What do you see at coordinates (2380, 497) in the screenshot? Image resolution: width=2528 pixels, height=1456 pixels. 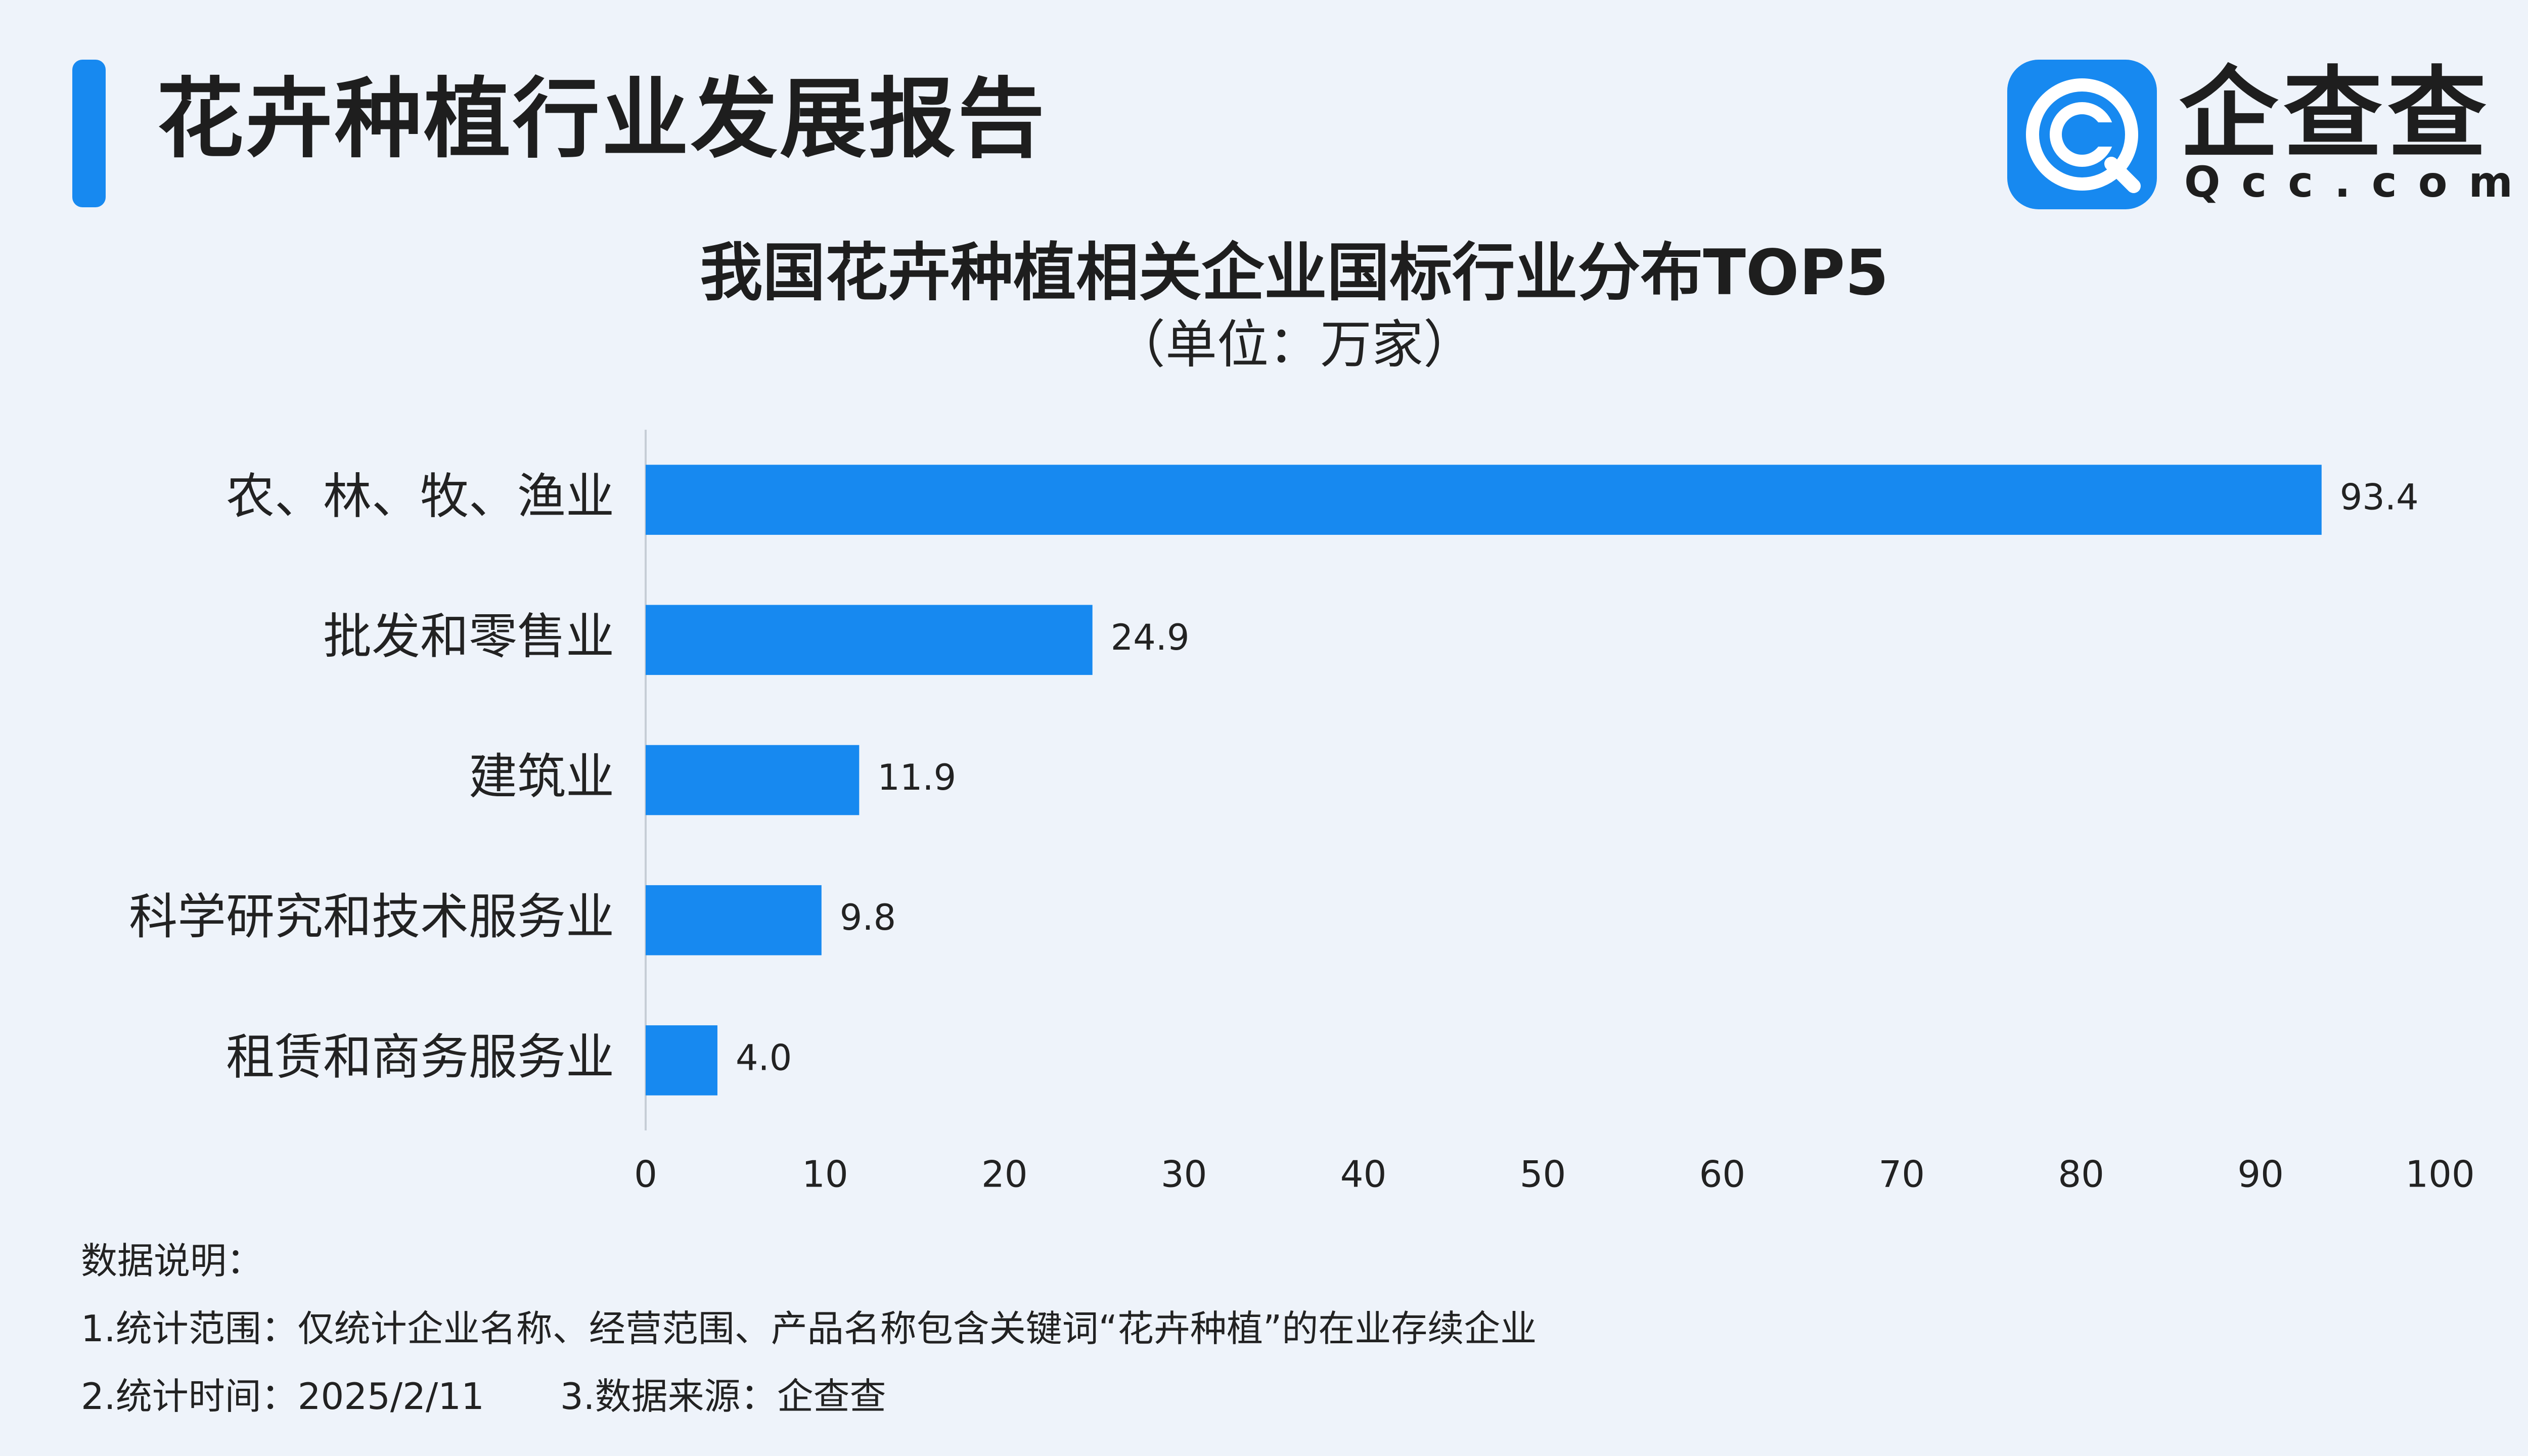 I see `data-label: 93.4` at bounding box center [2380, 497].